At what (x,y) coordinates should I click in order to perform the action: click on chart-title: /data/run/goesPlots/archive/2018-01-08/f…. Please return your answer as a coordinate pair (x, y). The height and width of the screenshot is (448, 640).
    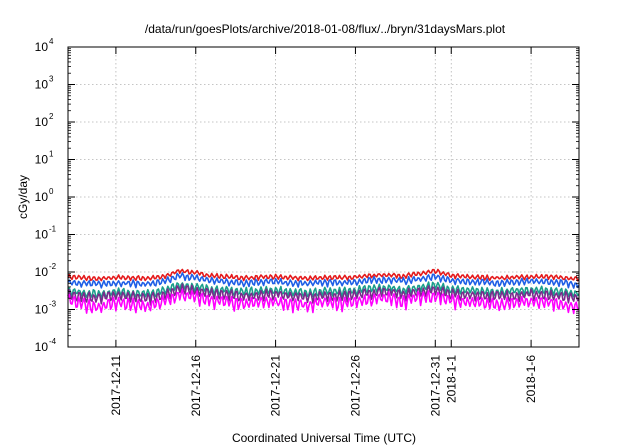
    Looking at the image, I should click on (325, 29).